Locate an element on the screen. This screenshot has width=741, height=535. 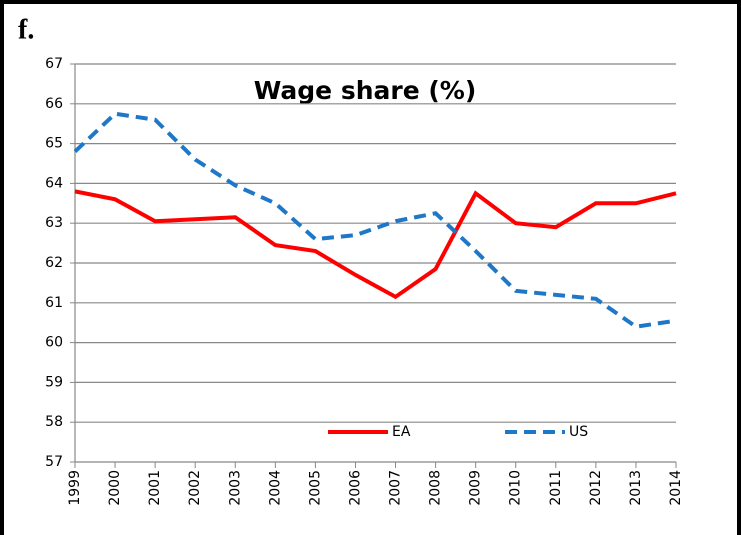
y-tick-label: 66 is located at coordinates (54, 104).